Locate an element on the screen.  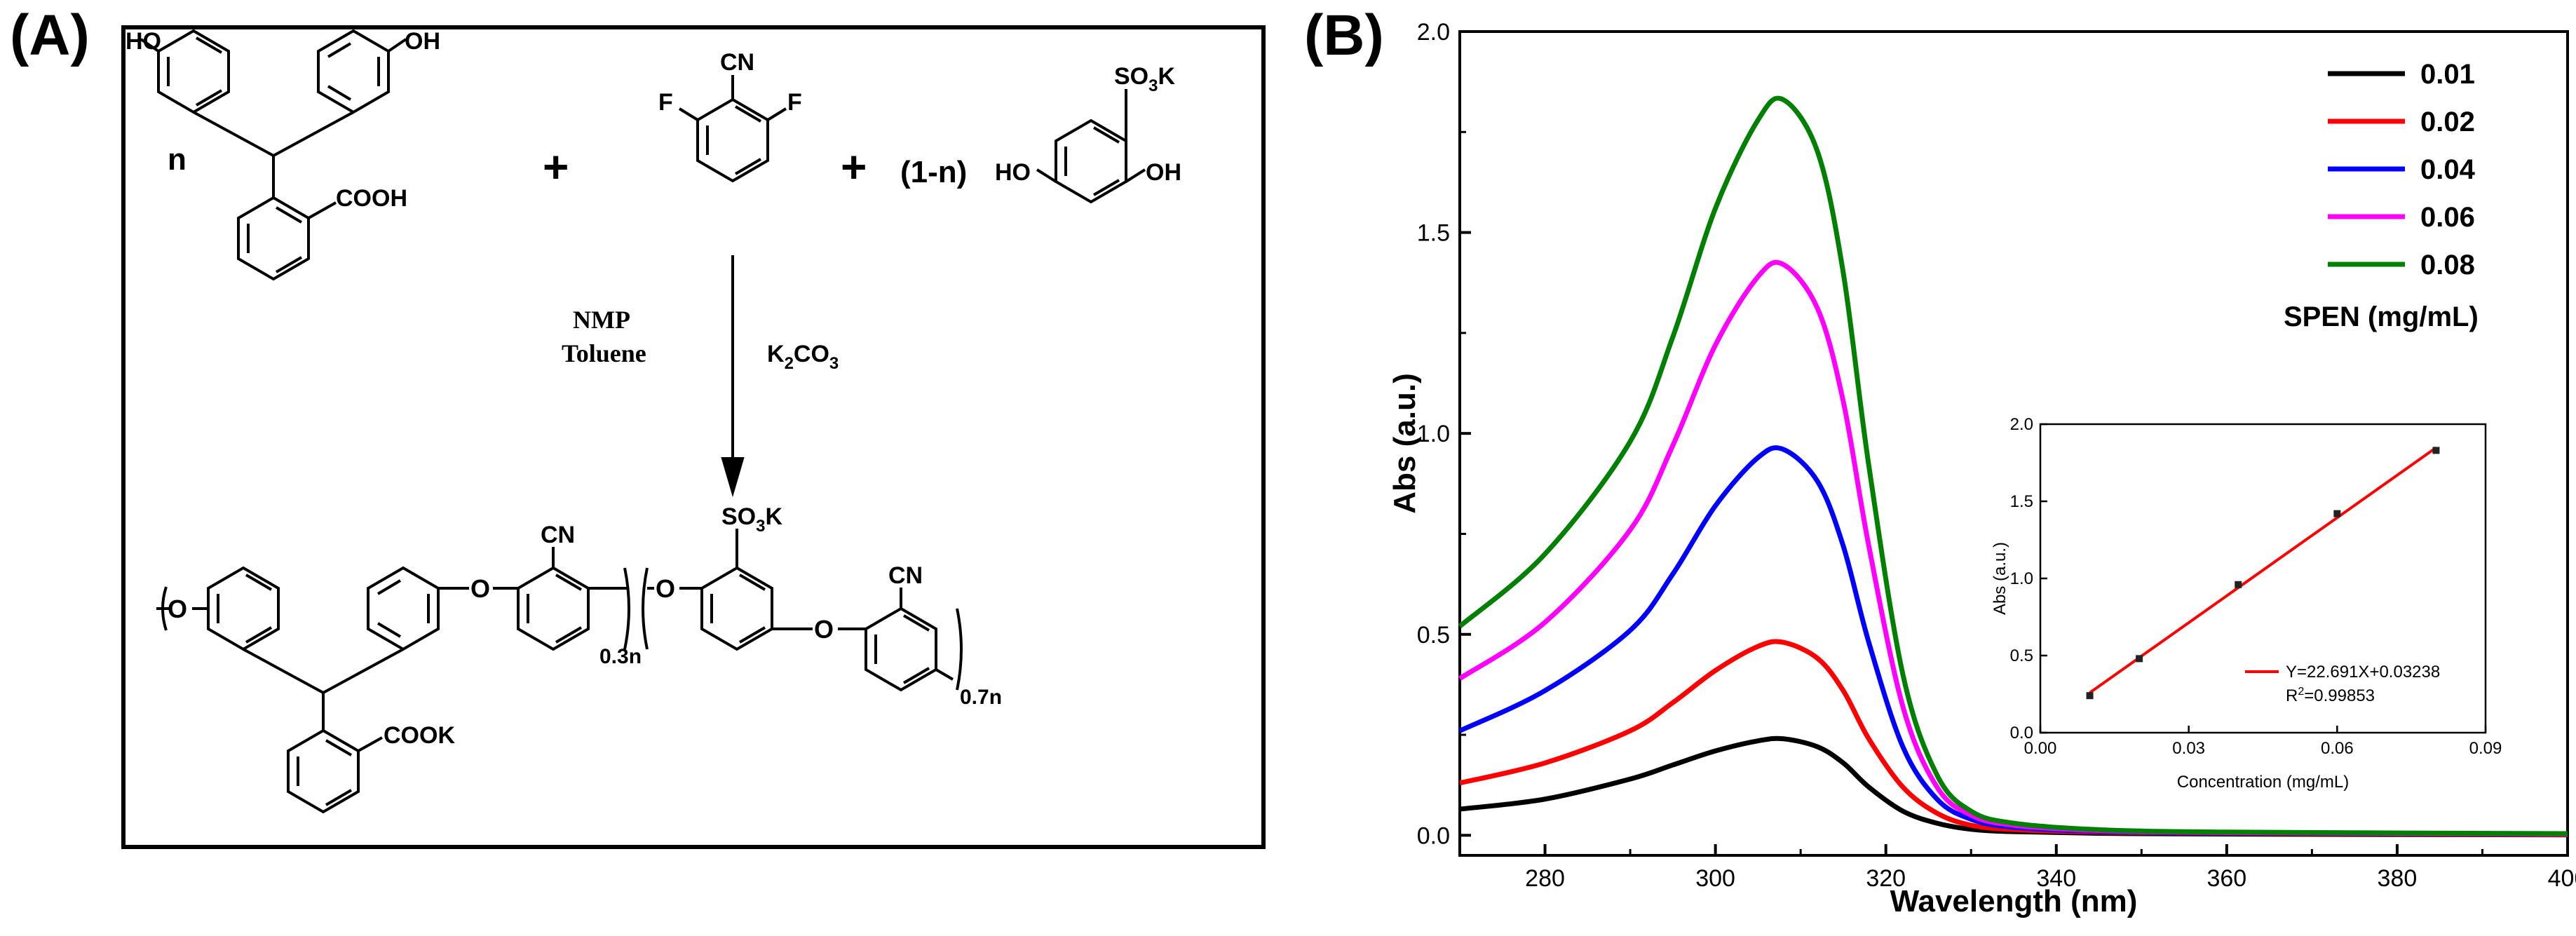
condition-solvent-nmp: NMP is located at coordinates (601, 320).